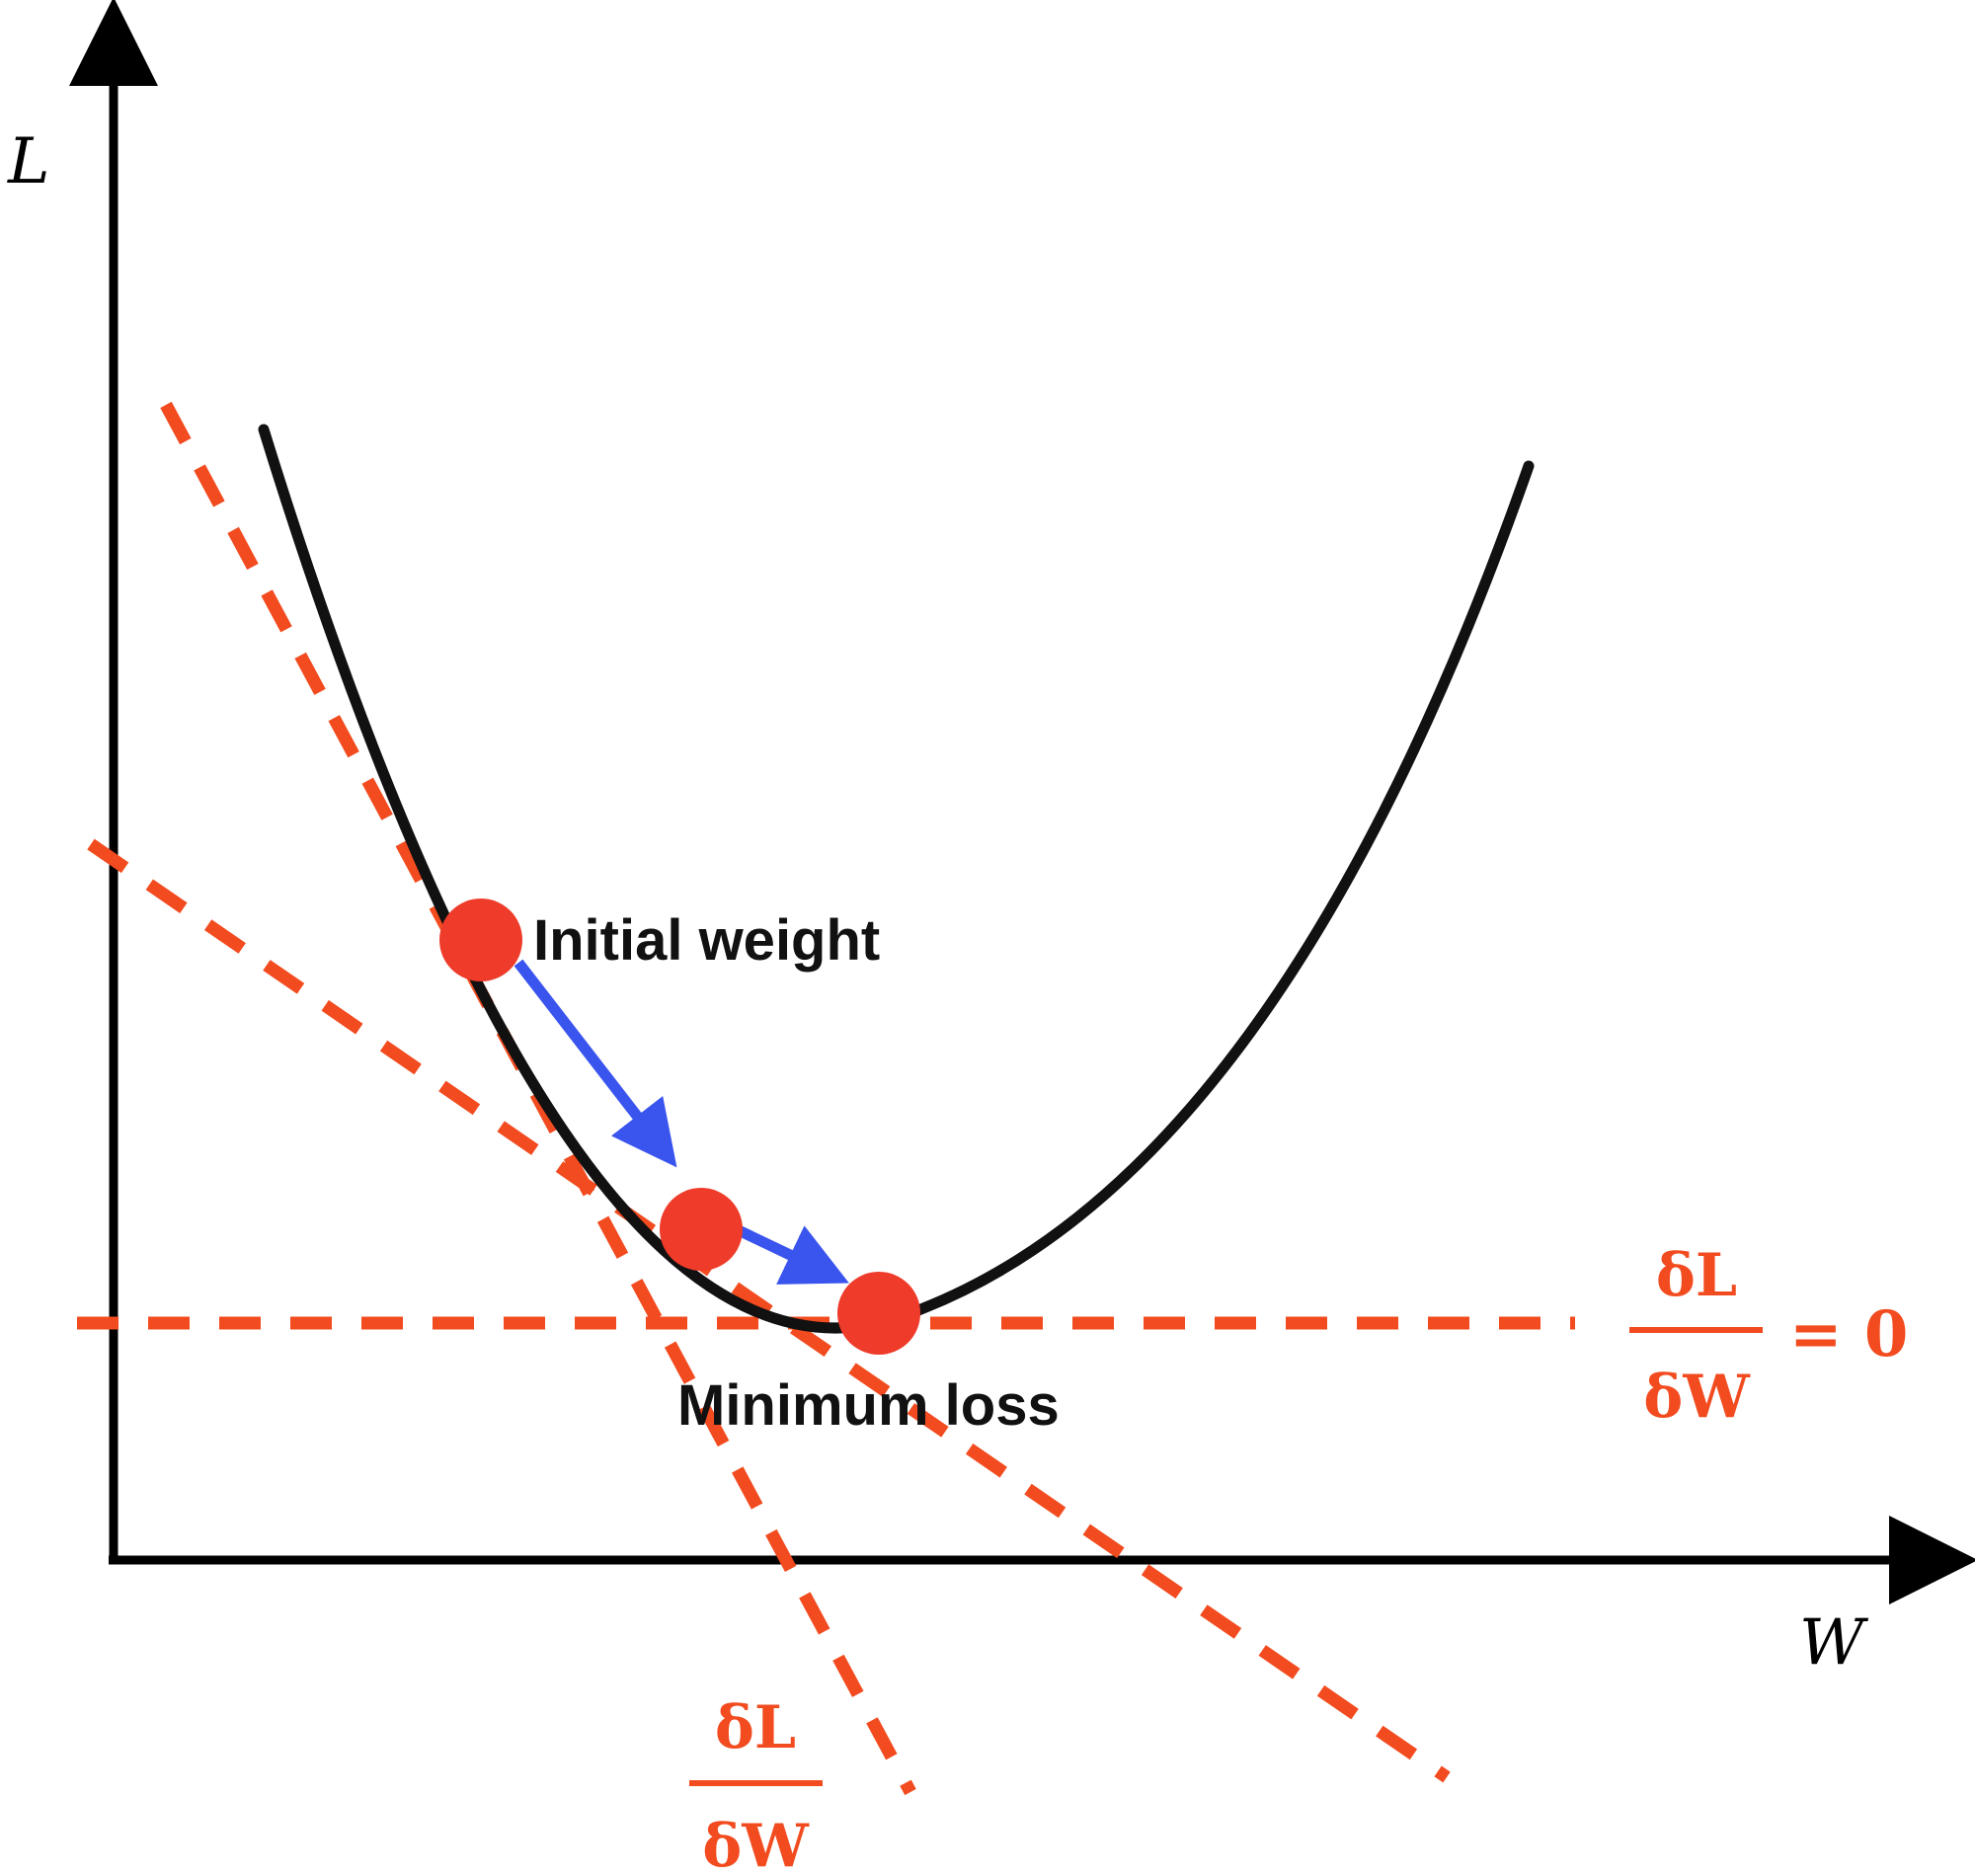  I want to click on y-axis-label: L, so click(29, 162).